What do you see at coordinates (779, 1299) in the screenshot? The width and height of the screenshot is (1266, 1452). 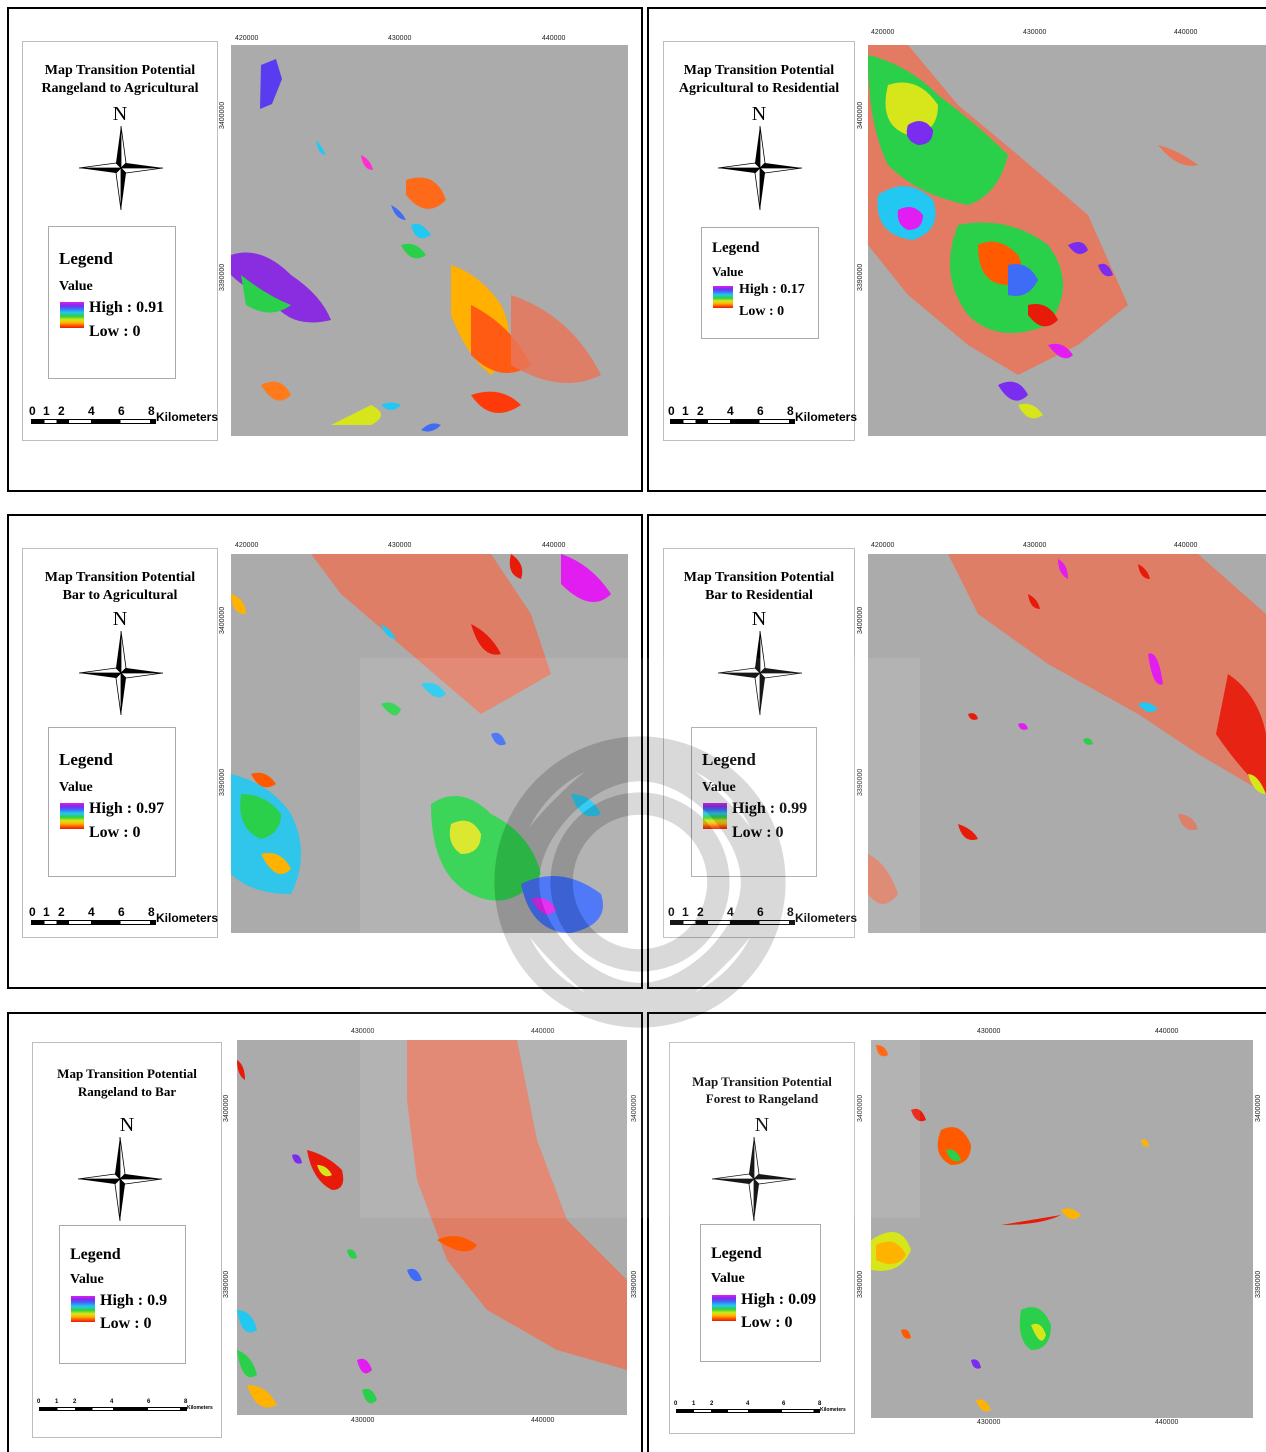 I see `legend-high: High : 0.09` at bounding box center [779, 1299].